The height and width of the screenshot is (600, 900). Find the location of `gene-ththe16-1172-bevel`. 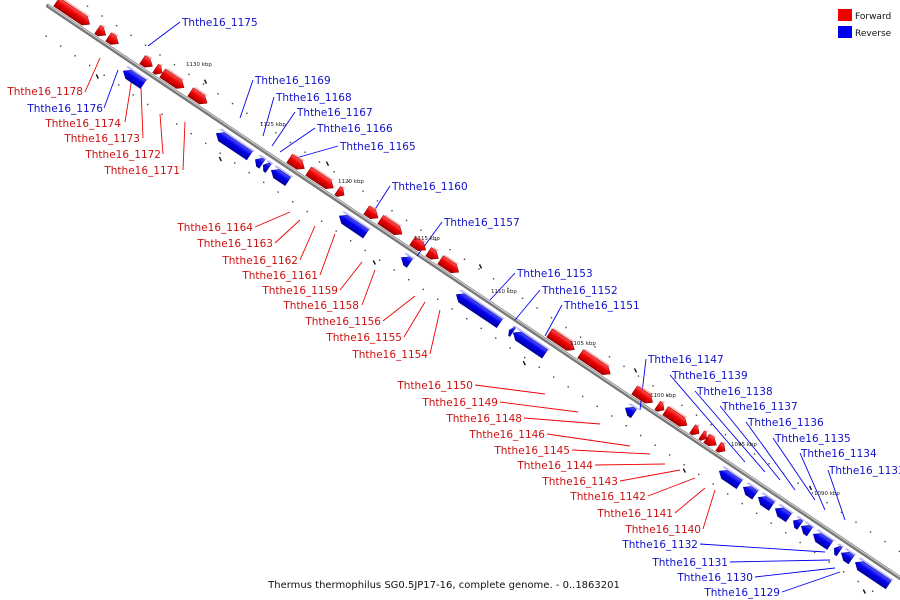

gene-ththe16-1172-bevel is located at coordinates (175, 74).